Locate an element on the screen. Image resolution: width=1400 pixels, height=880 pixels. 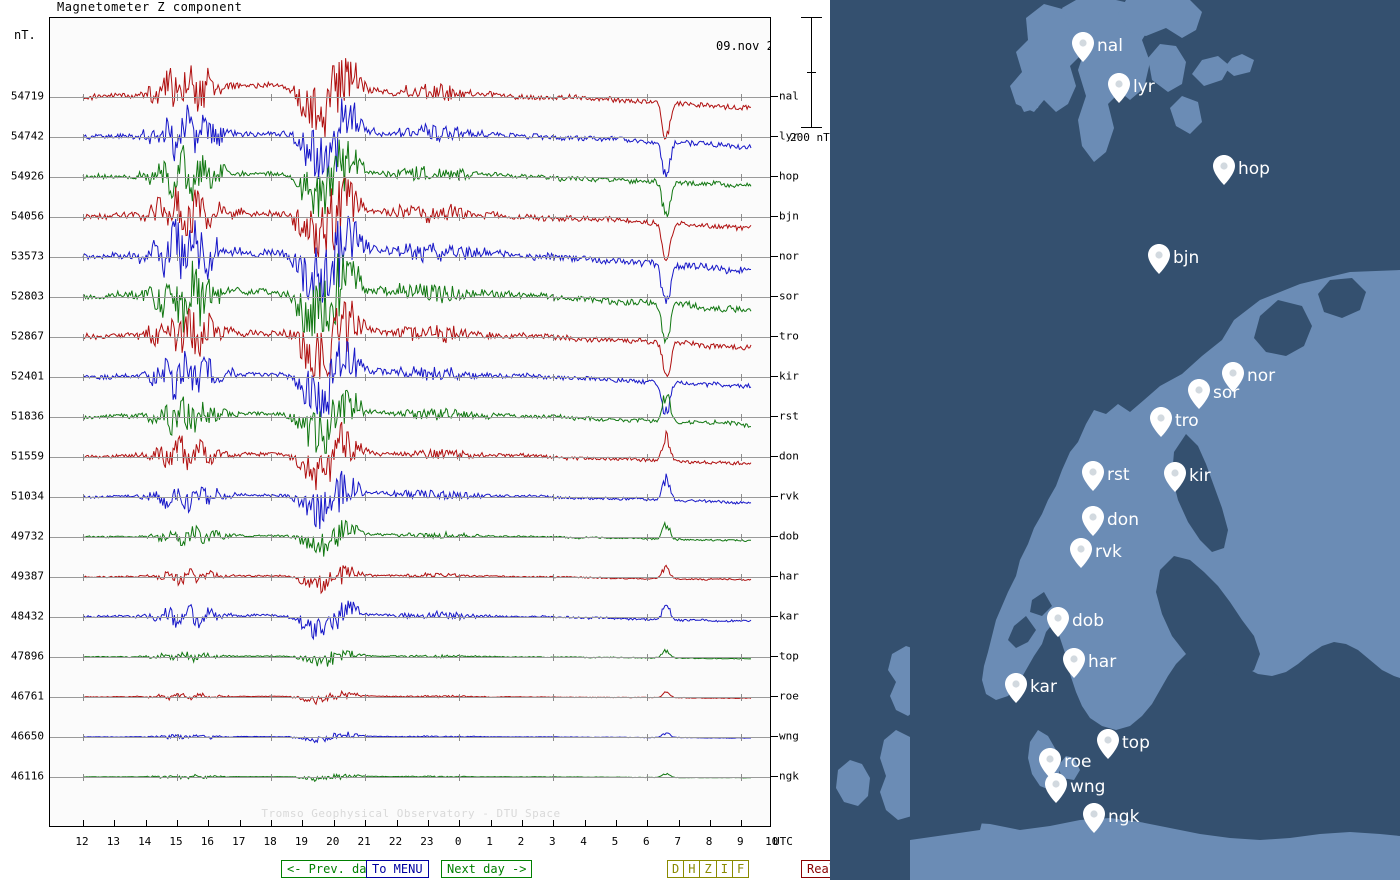
map-pin-kir is located at coordinates (1175, 477).